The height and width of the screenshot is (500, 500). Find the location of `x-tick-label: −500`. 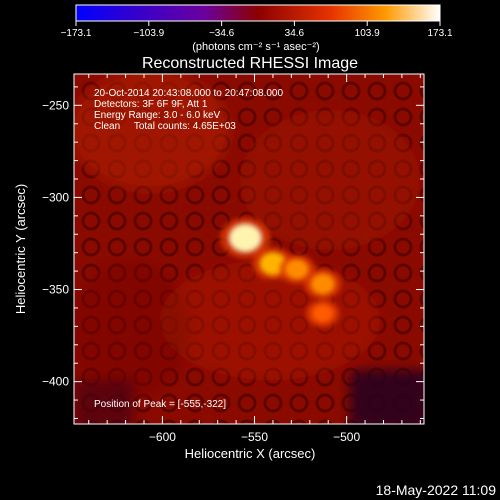

x-tick-label: −500 is located at coordinates (346, 437).